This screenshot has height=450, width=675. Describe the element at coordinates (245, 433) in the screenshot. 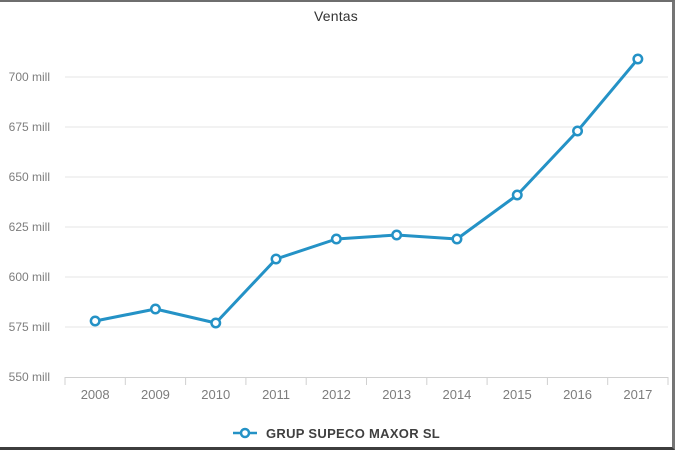

I see `legend-series-marker-icon` at that location.